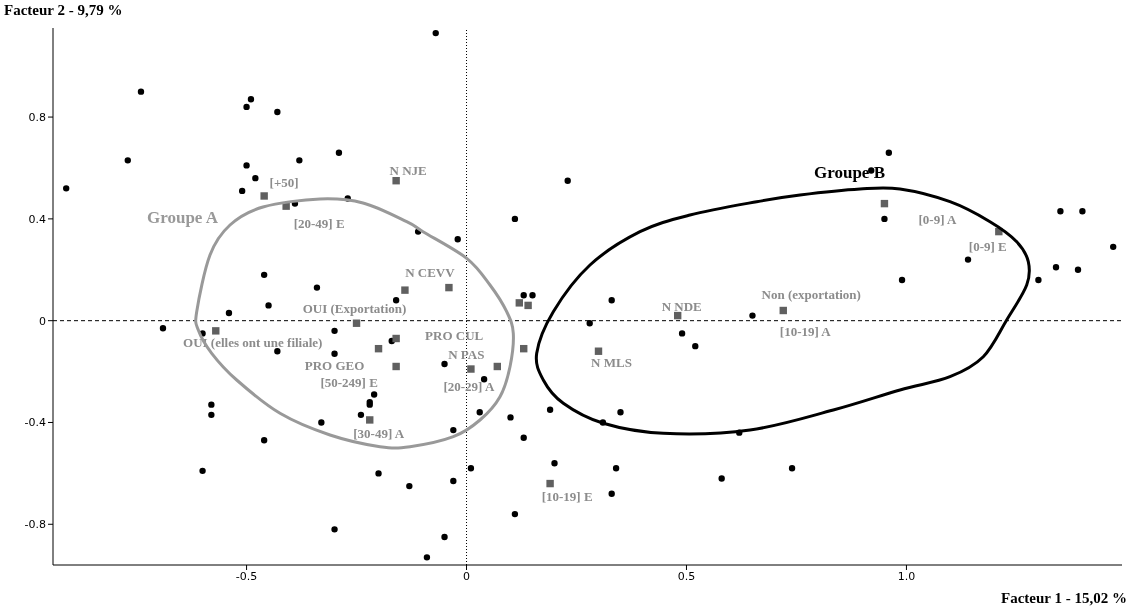 The width and height of the screenshot is (1127, 614). Describe the element at coordinates (906, 576) in the screenshot. I see `x-tick-label: 1.0` at that location.